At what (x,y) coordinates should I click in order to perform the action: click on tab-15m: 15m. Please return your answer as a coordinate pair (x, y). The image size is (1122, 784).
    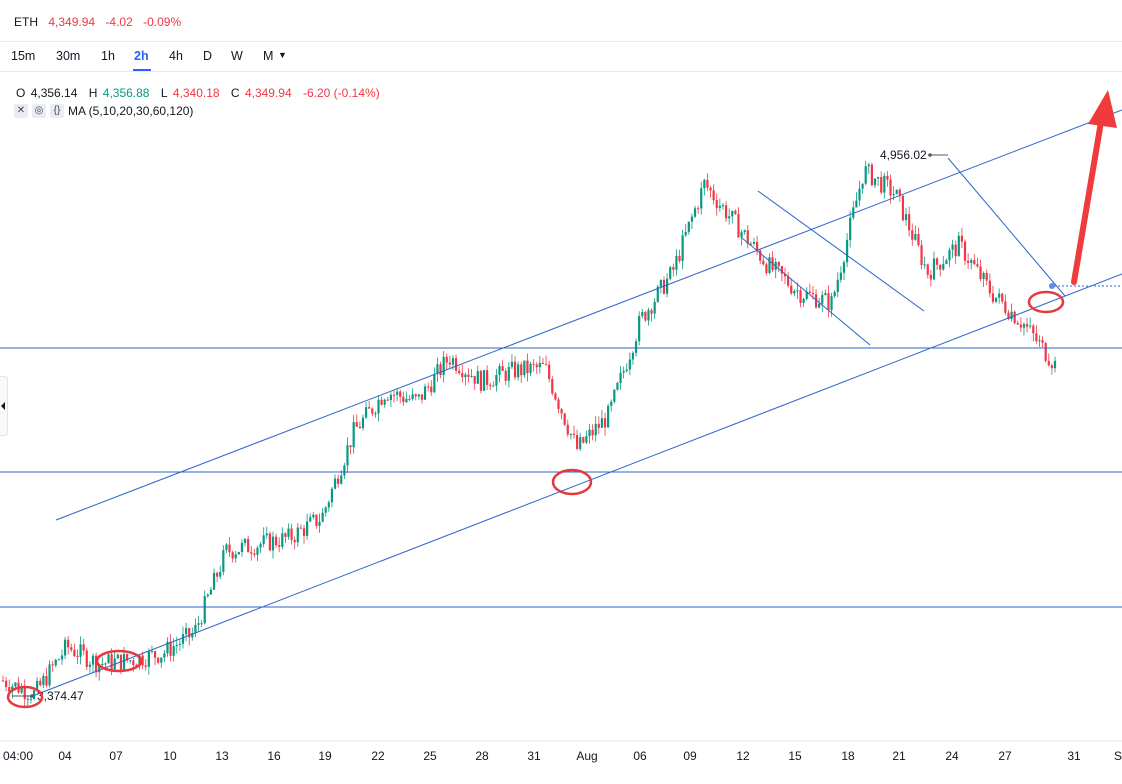
    Looking at the image, I should click on (23, 56).